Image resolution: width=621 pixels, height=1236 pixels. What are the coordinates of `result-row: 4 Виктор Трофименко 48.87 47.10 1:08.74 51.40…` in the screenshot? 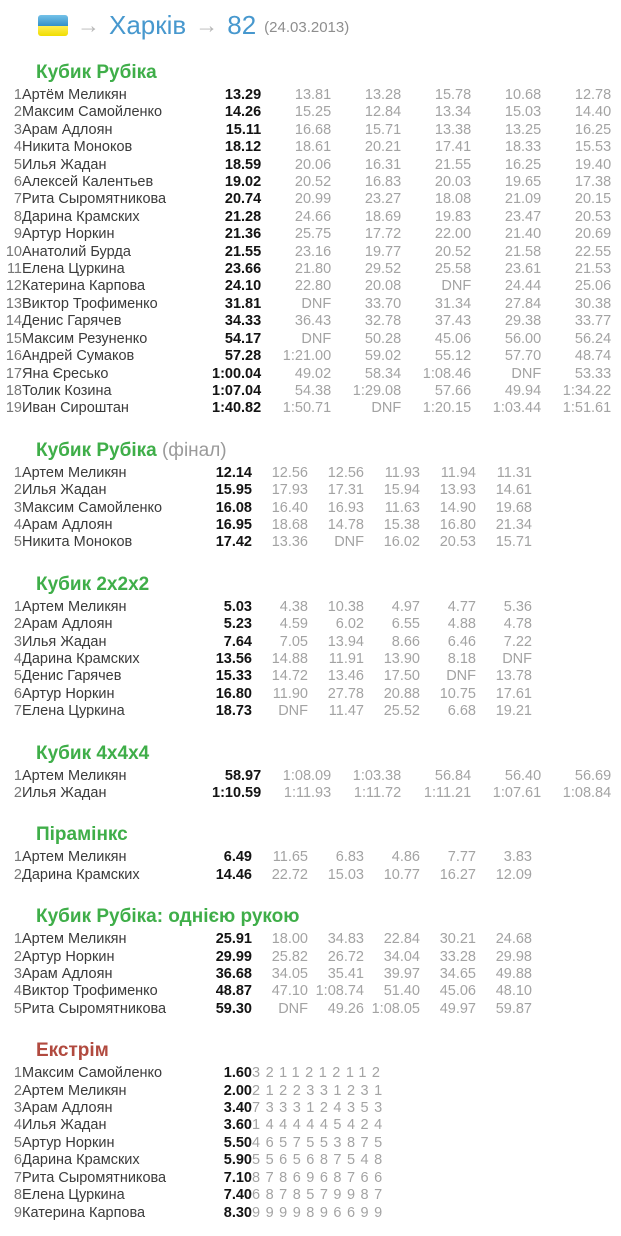 It's located at (266, 991).